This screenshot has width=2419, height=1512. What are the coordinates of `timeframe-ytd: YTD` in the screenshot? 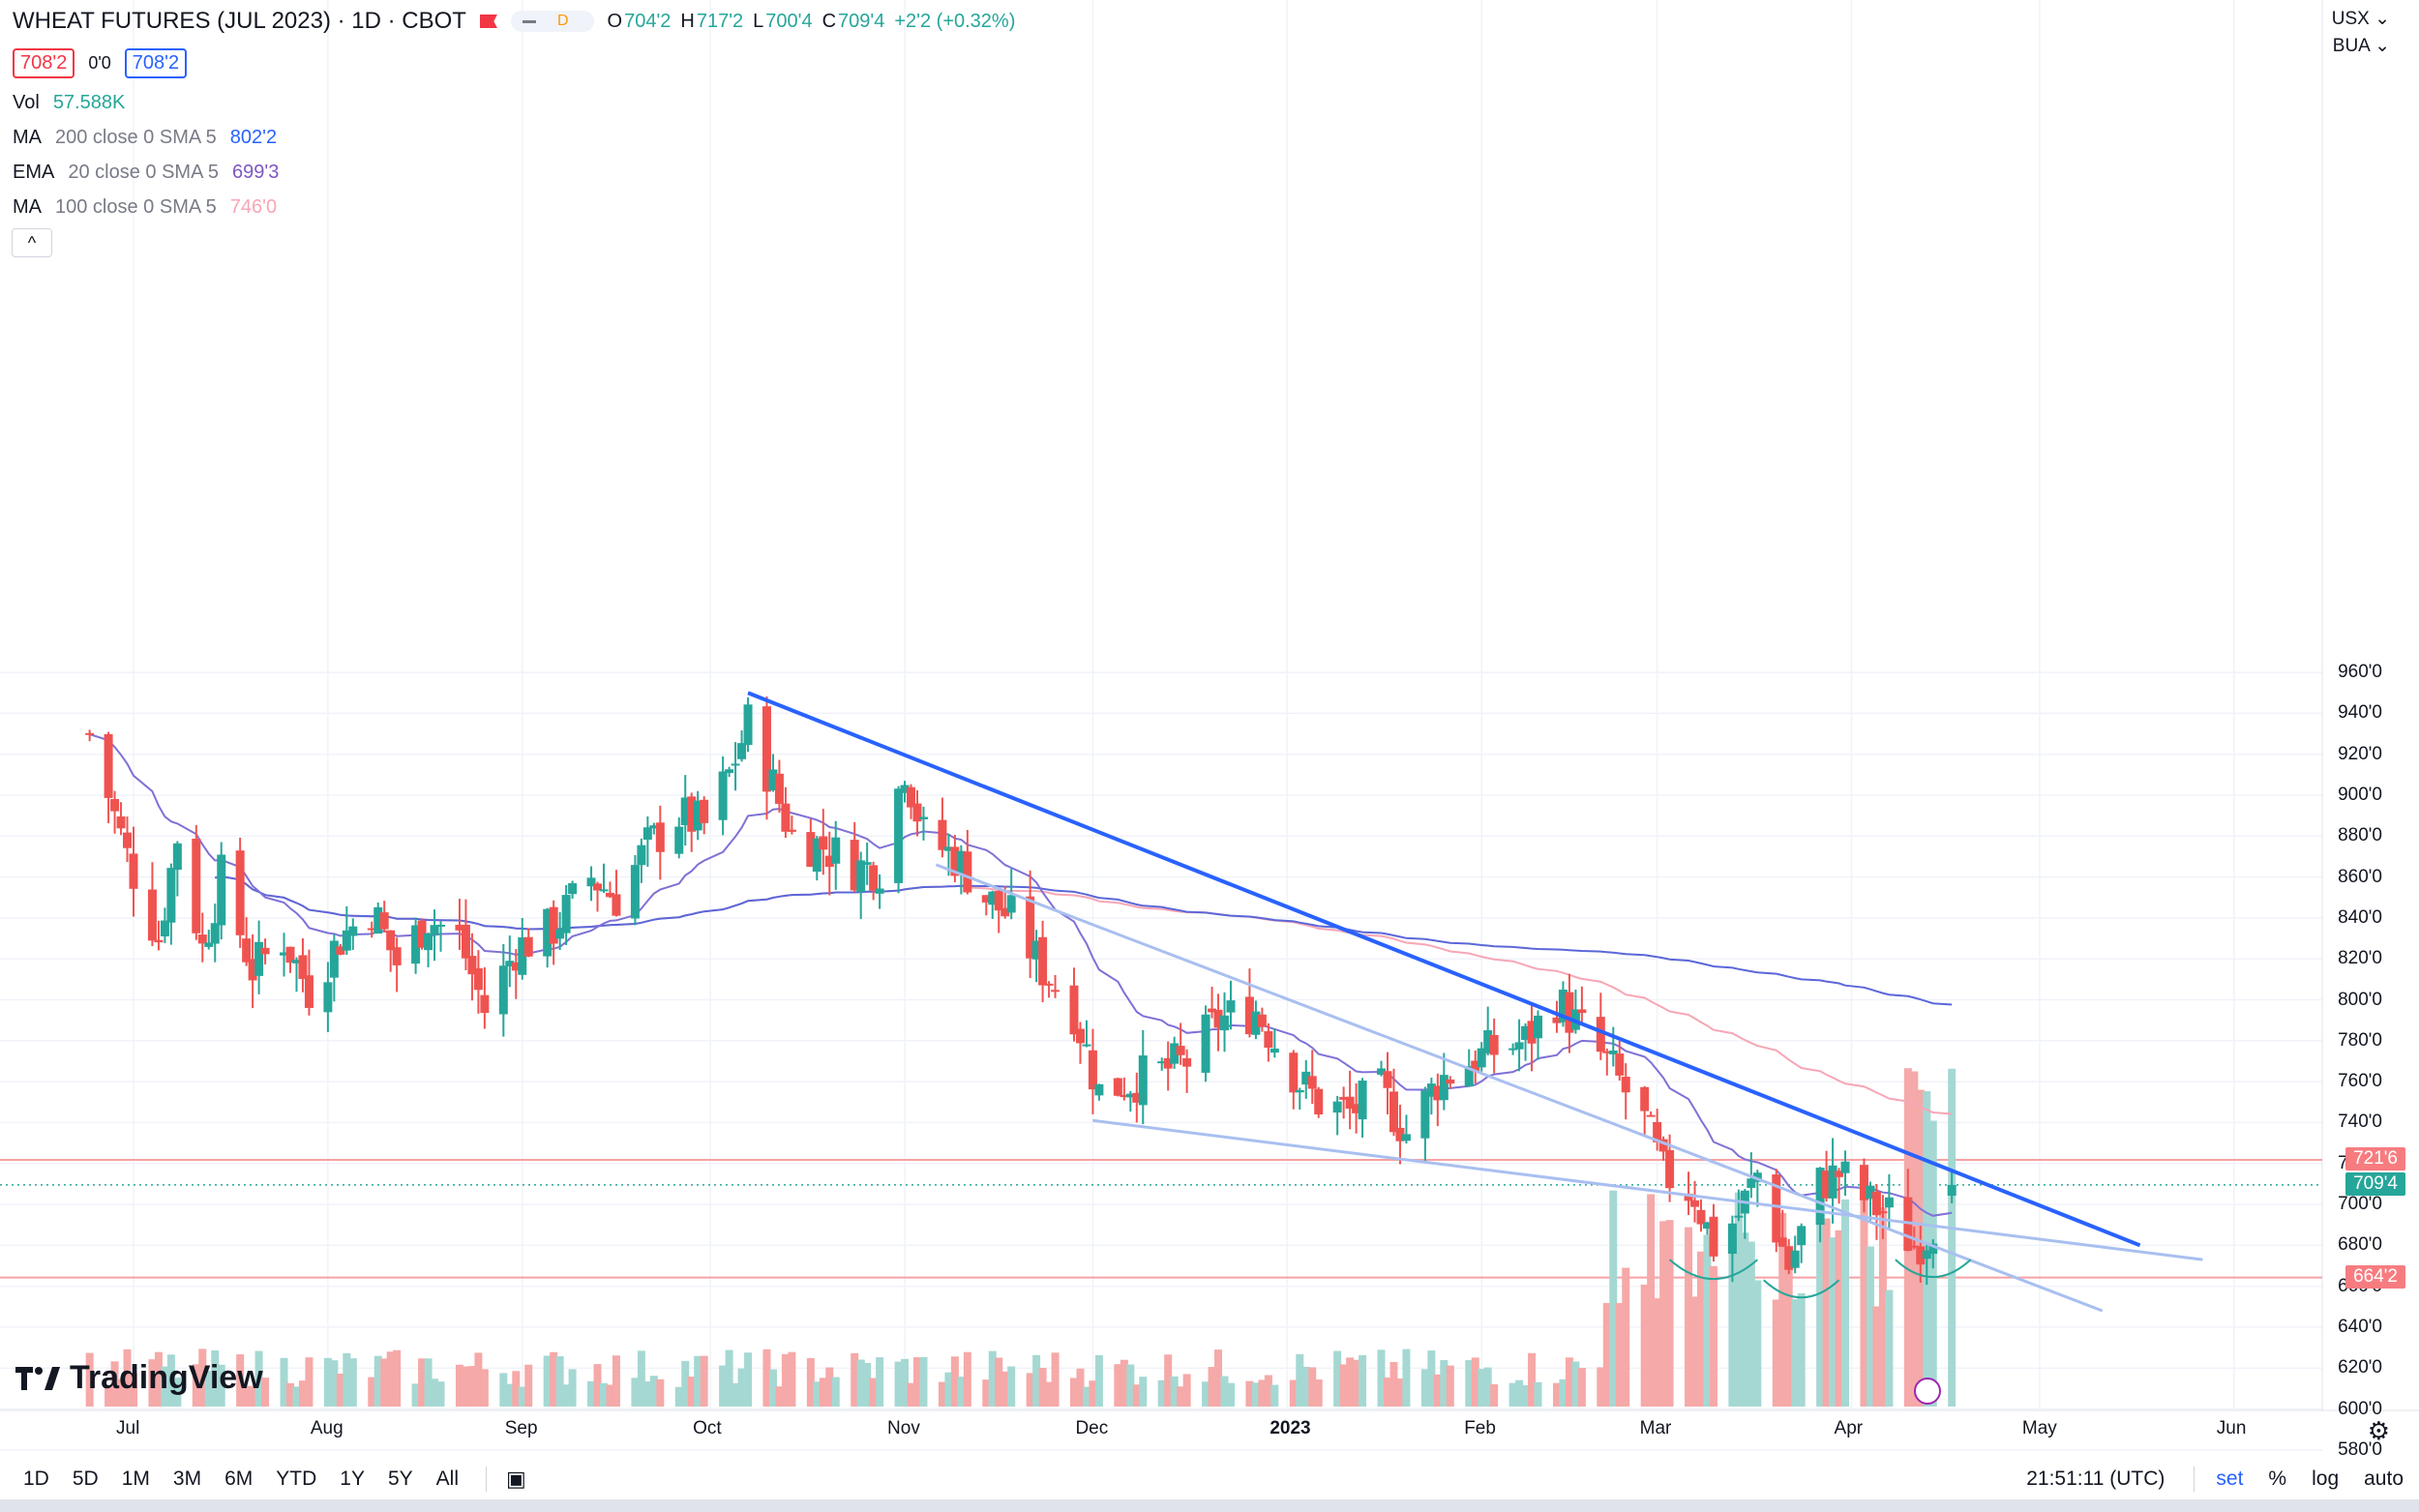 It's located at (297, 1479).